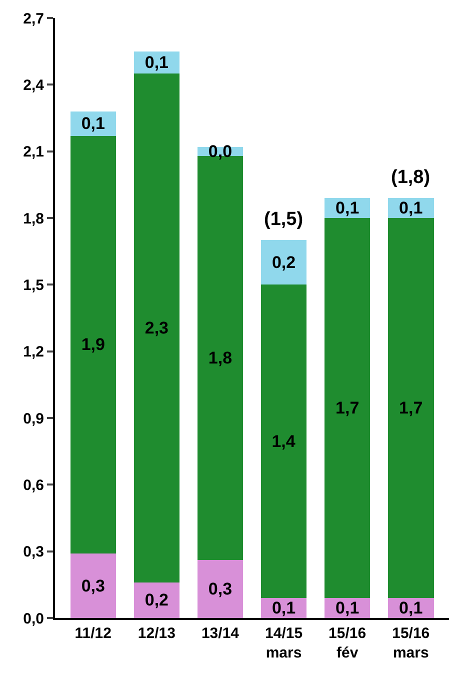  I want to click on data-label: 0,0, so click(220, 151).